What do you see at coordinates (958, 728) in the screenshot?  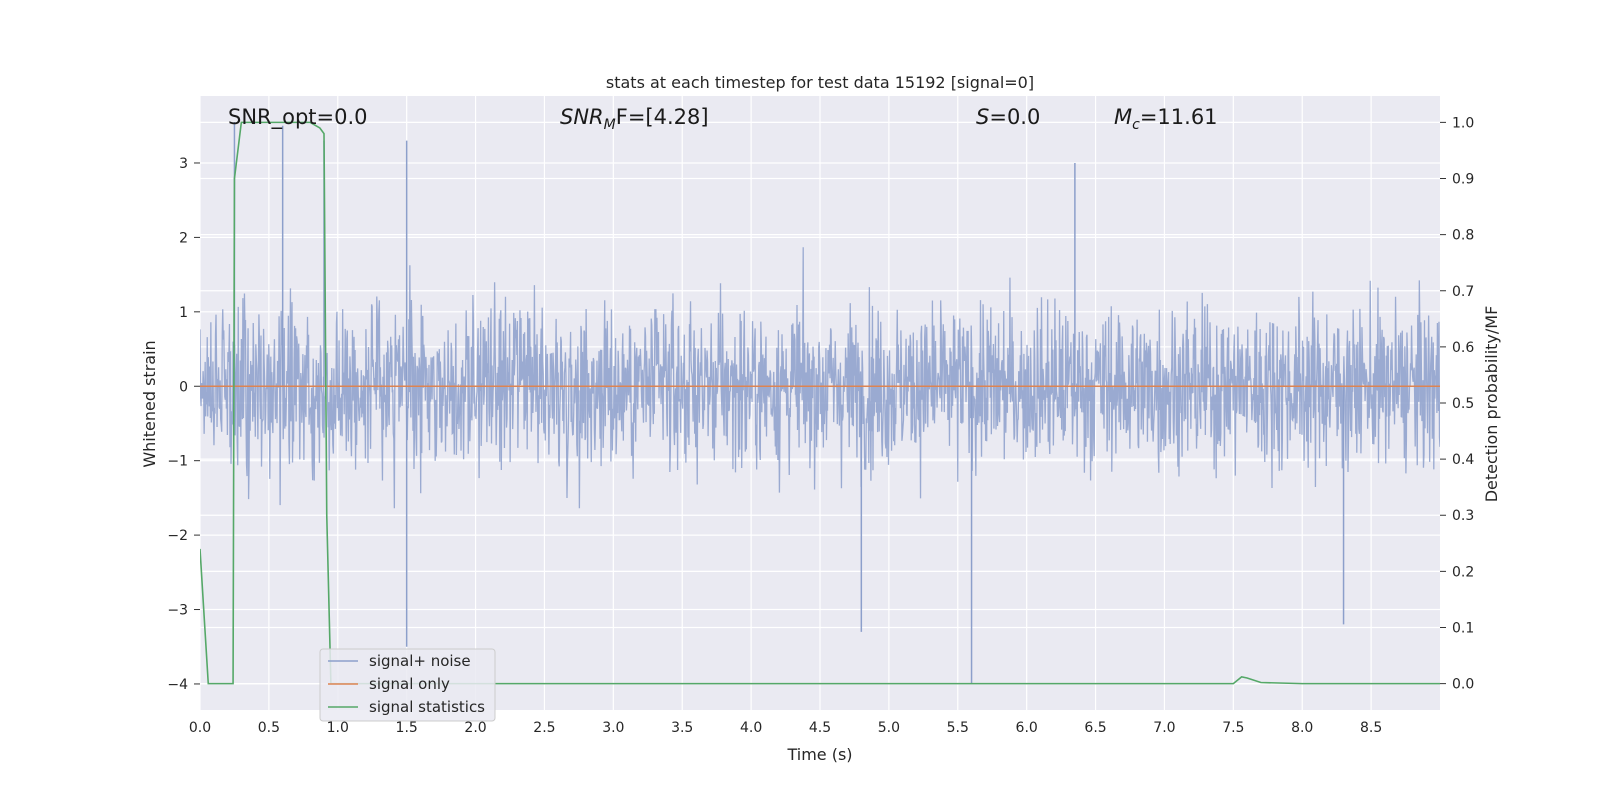 I see `x-tick-label: 5.5` at bounding box center [958, 728].